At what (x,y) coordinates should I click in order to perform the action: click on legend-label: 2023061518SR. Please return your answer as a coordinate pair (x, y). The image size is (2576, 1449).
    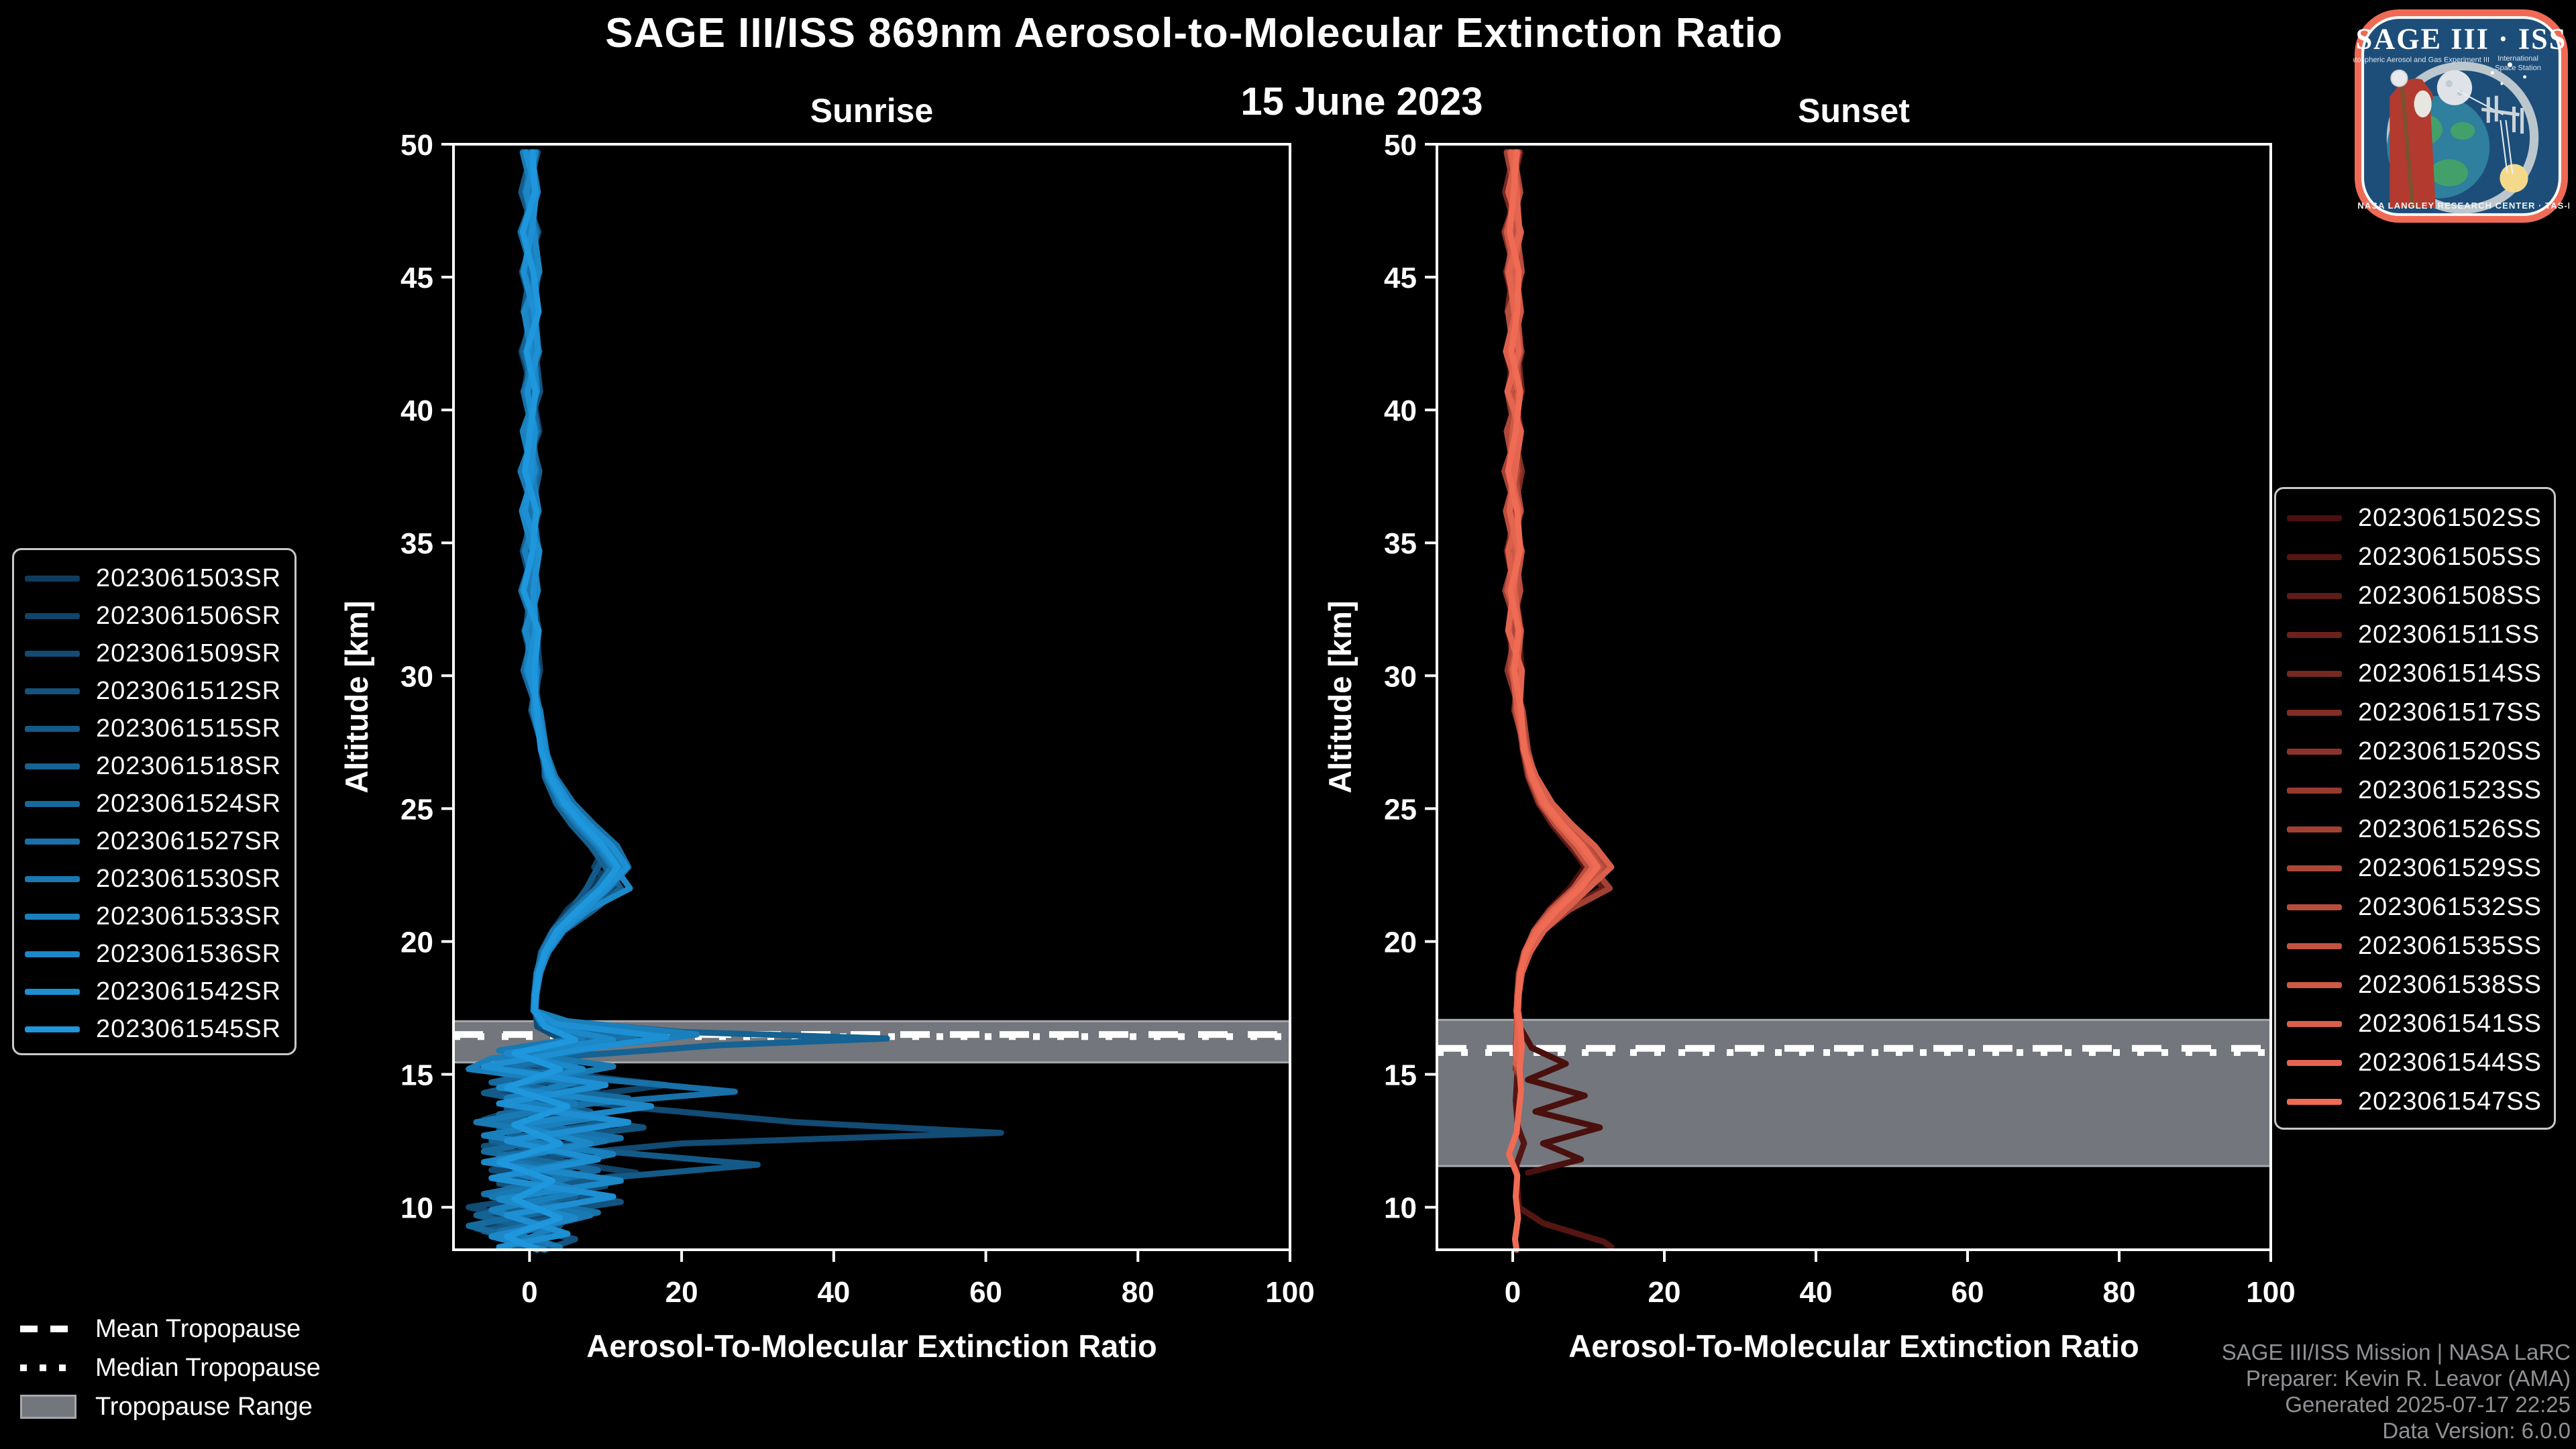
    Looking at the image, I should click on (189, 765).